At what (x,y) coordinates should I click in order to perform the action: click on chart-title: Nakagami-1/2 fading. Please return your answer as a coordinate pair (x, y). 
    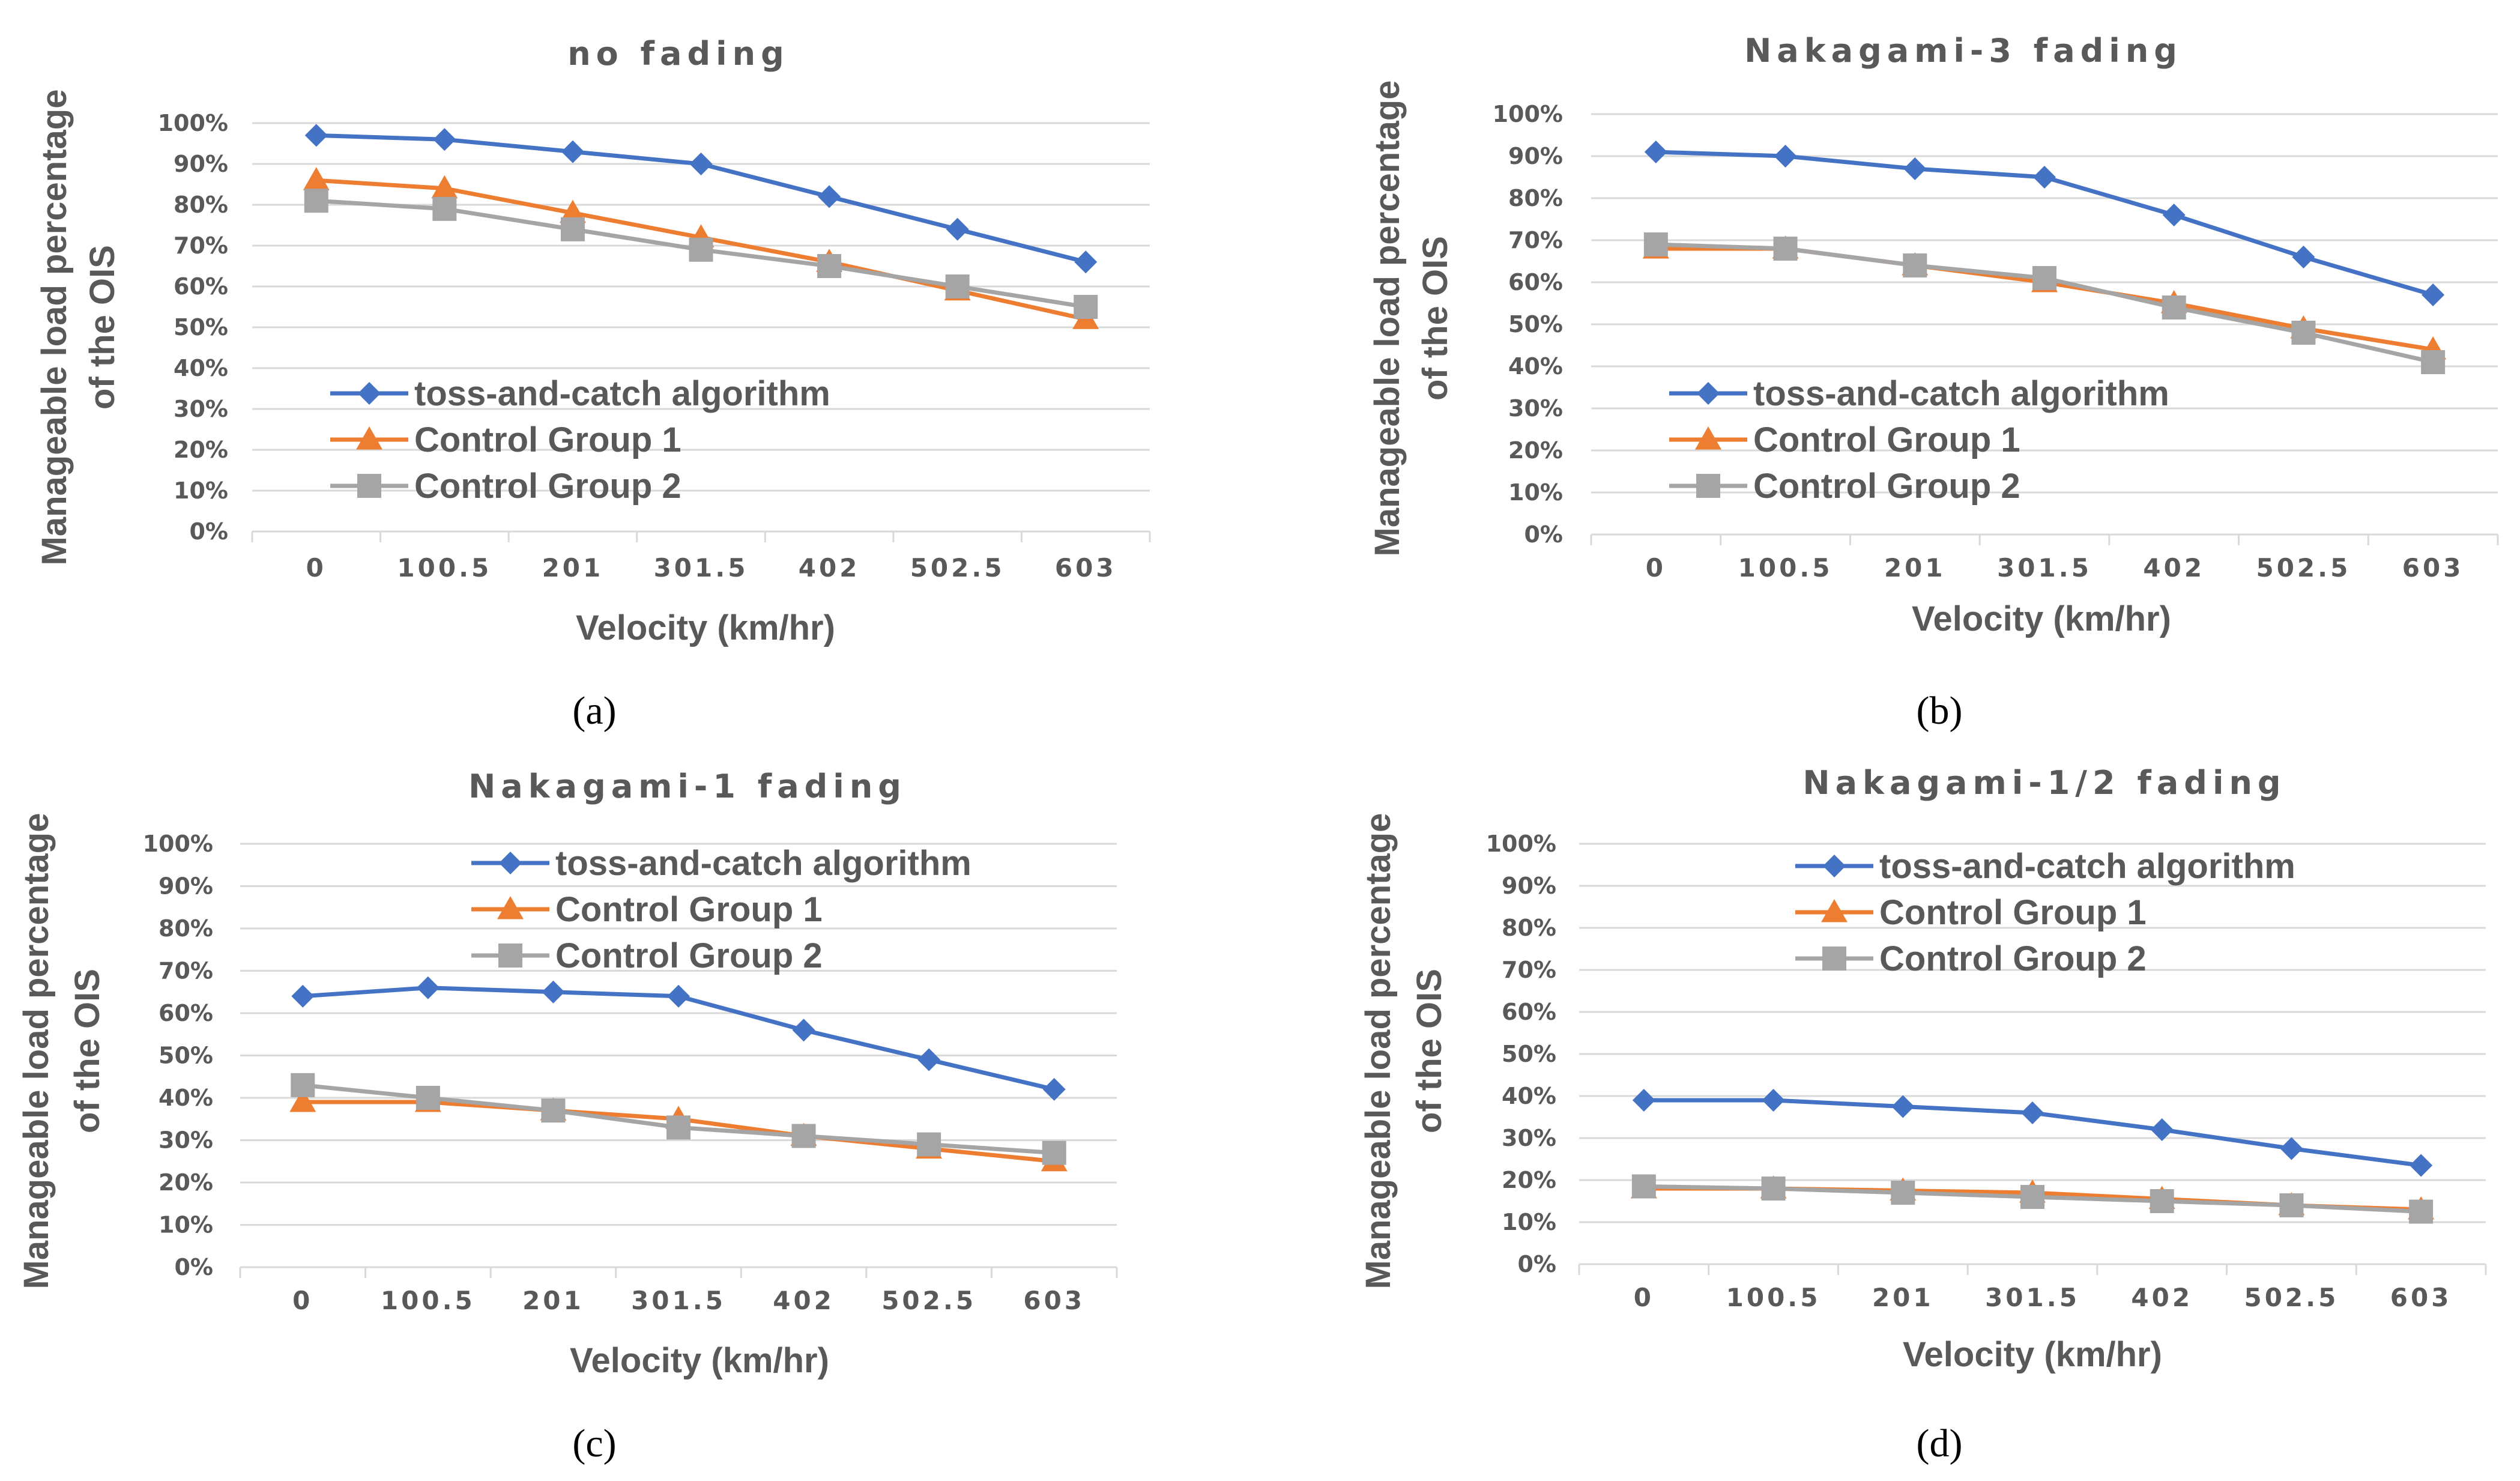
    Looking at the image, I should click on (2044, 783).